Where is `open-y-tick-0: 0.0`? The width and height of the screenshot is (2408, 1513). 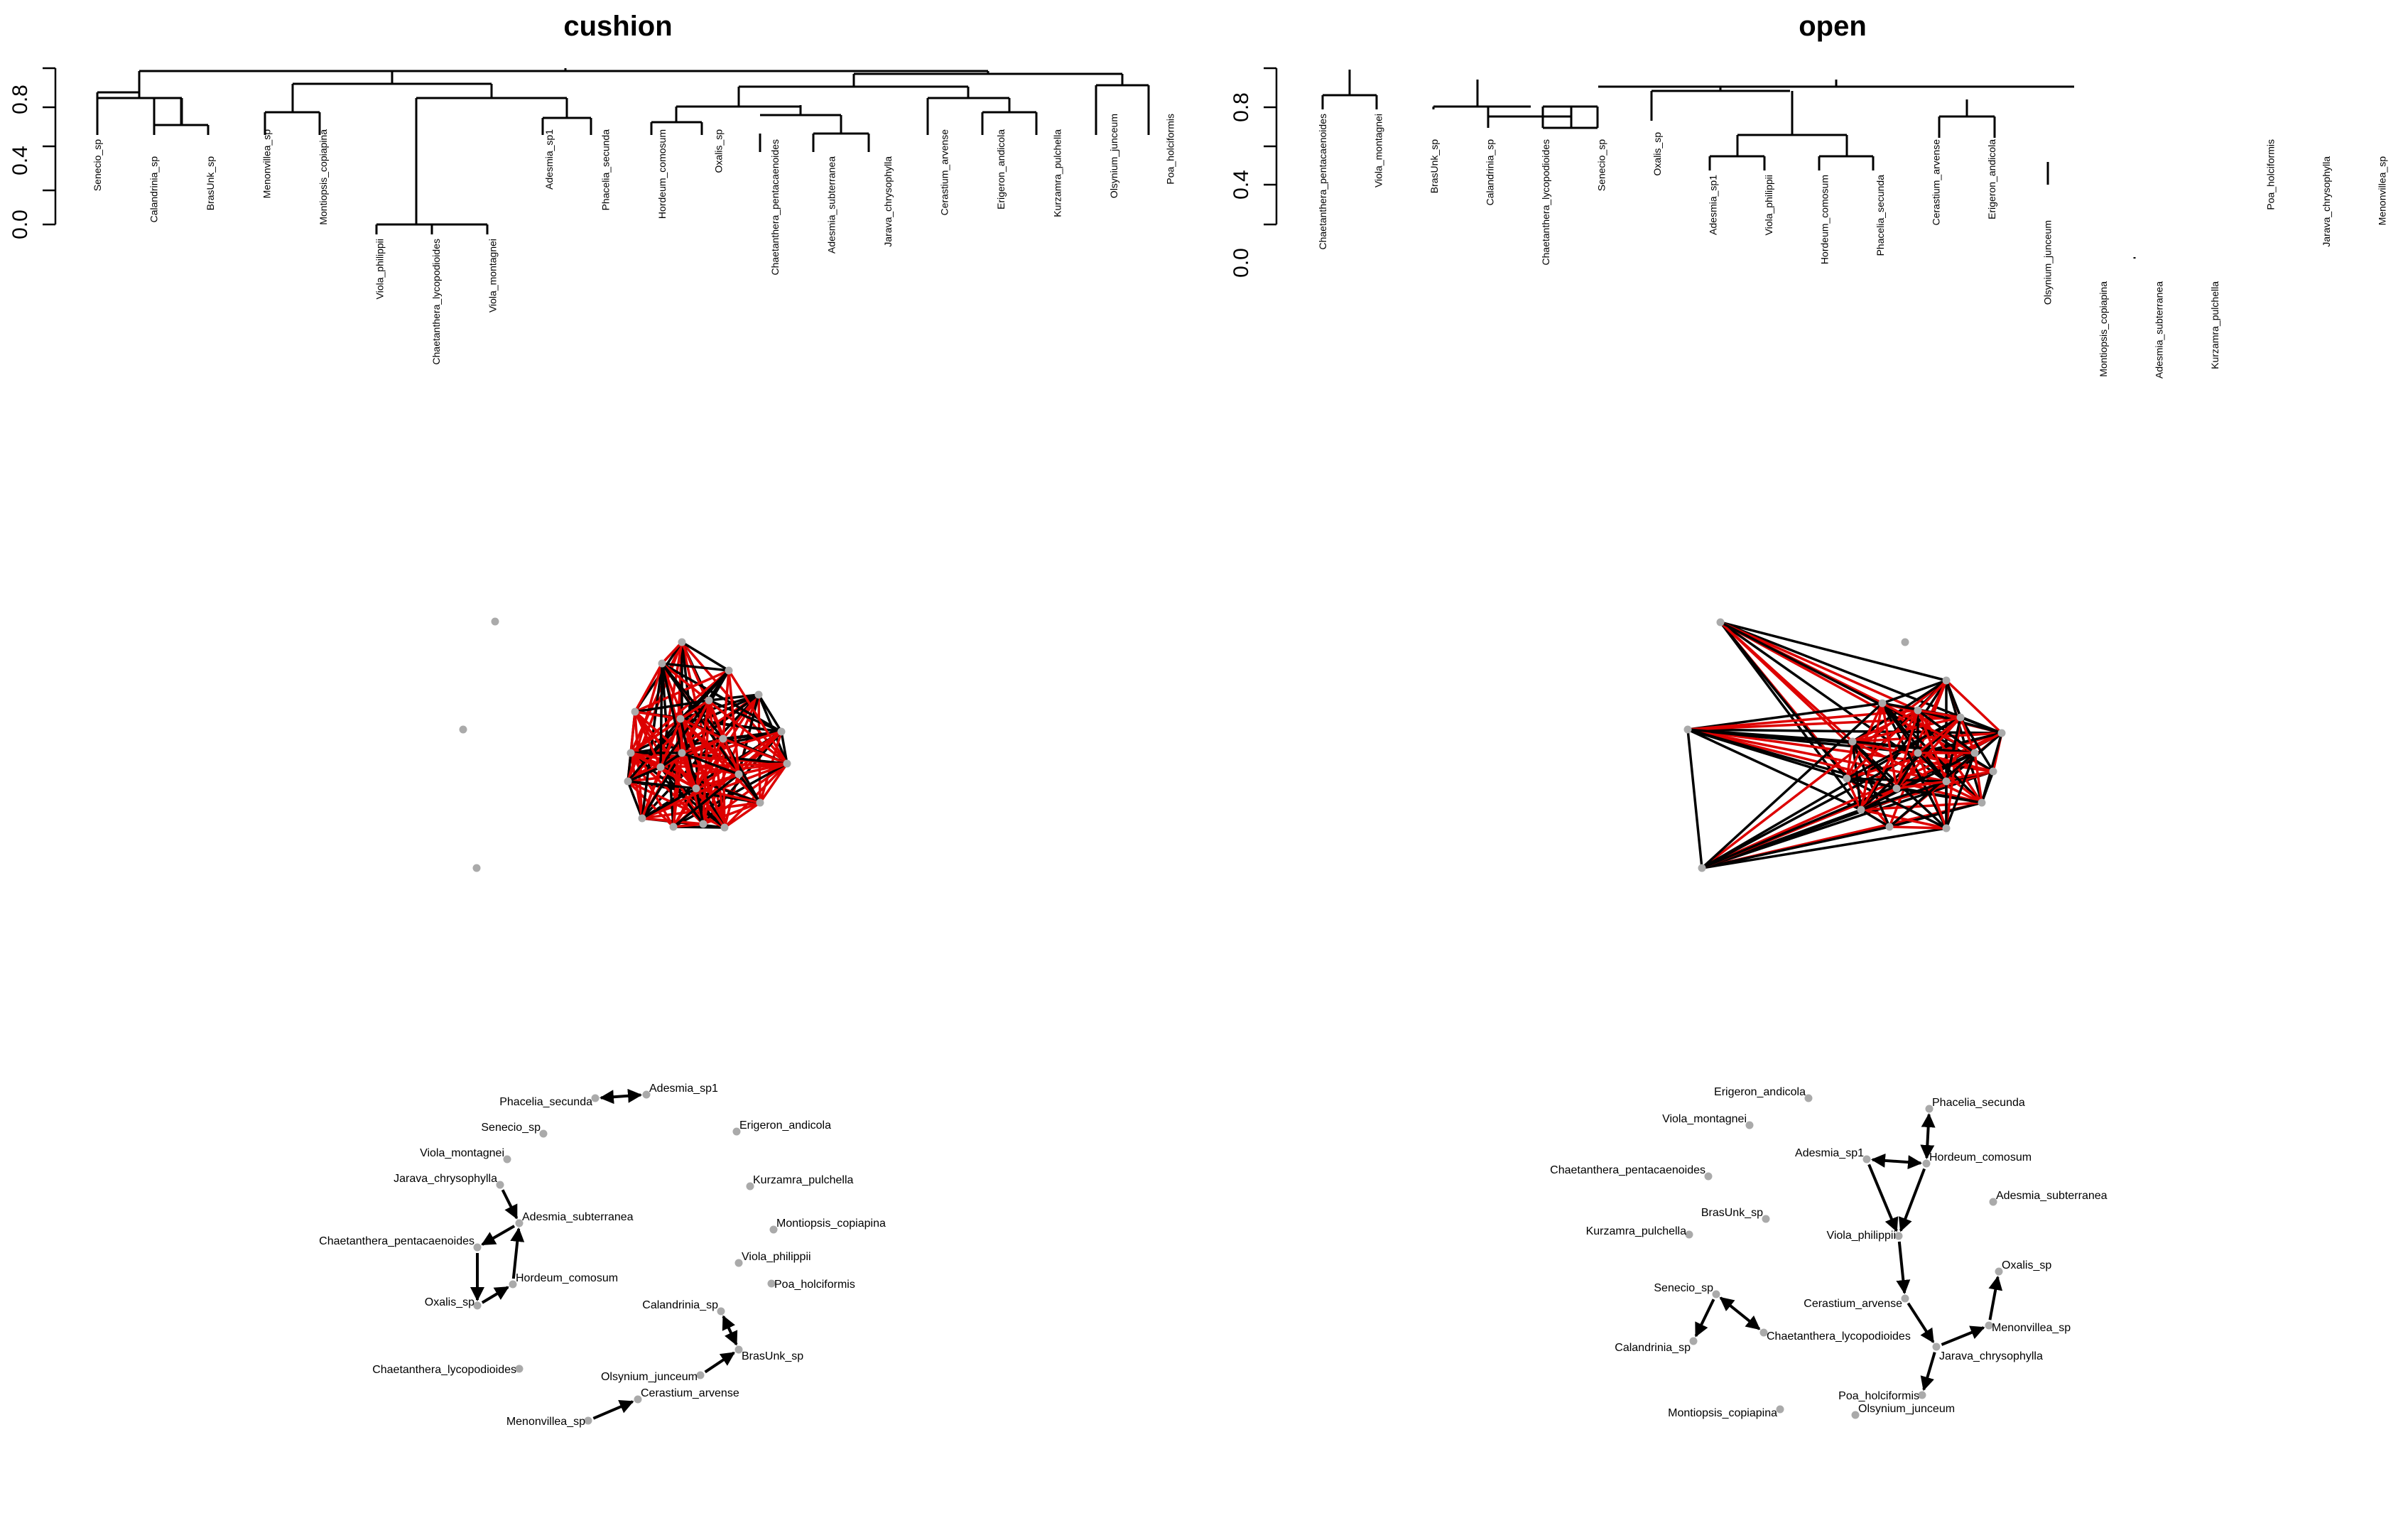
open-y-tick-0: 0.0 is located at coordinates (1242, 263).